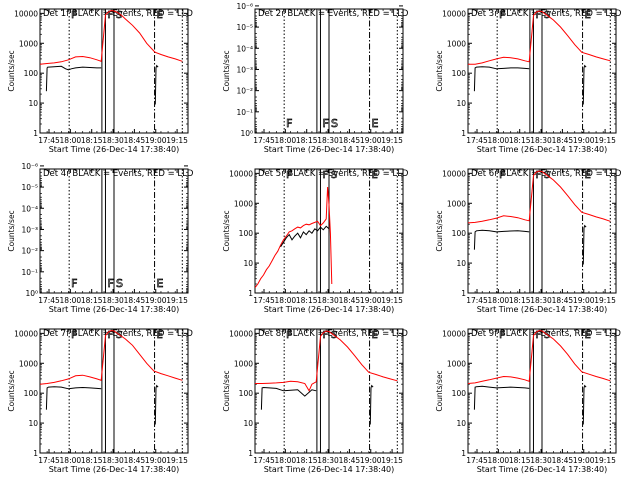 The image size is (640, 484). I want to click on panel-title: Det 2r BLACK = Events, RED = LLD, so click(333, 14).